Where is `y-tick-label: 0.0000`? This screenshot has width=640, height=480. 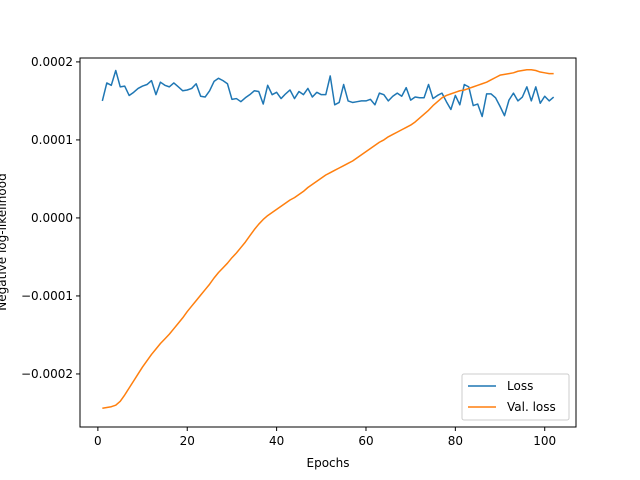 y-tick-label: 0.0000 is located at coordinates (52, 218).